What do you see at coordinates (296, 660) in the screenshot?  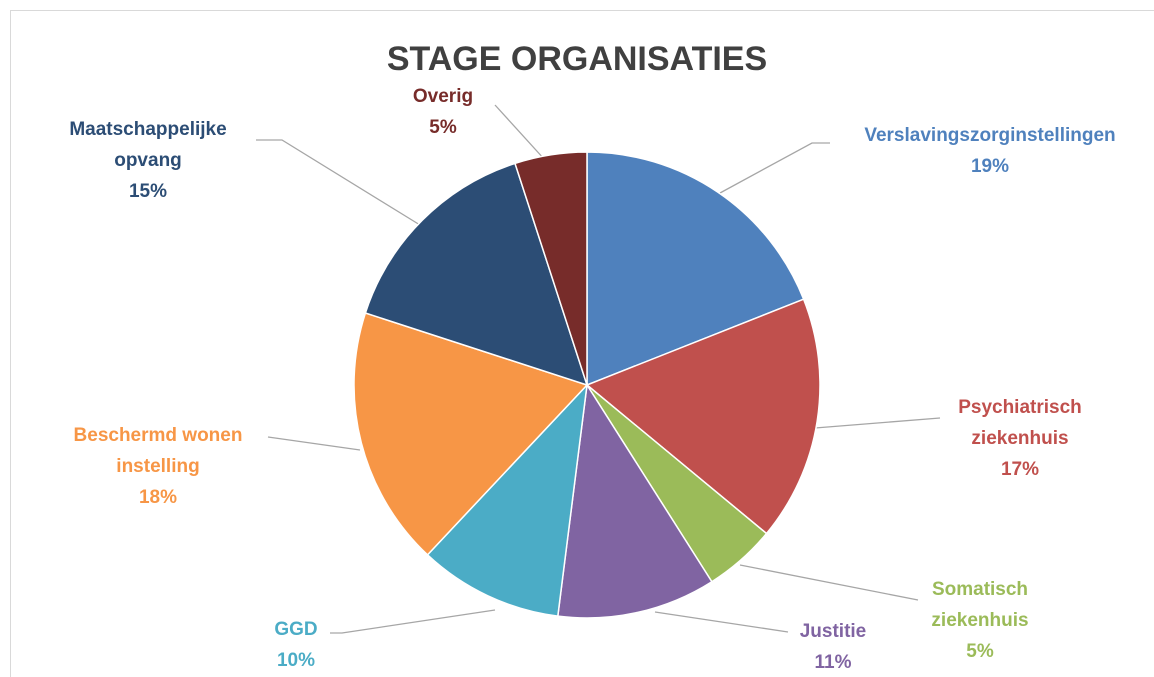 I see `percent-label: 10%` at bounding box center [296, 660].